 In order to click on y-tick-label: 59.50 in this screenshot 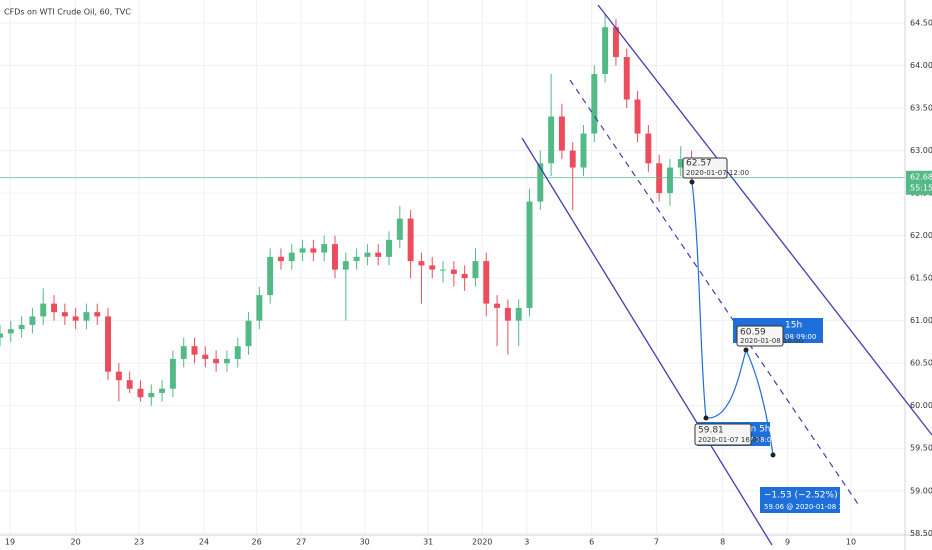, I will do `click(921, 448)`.